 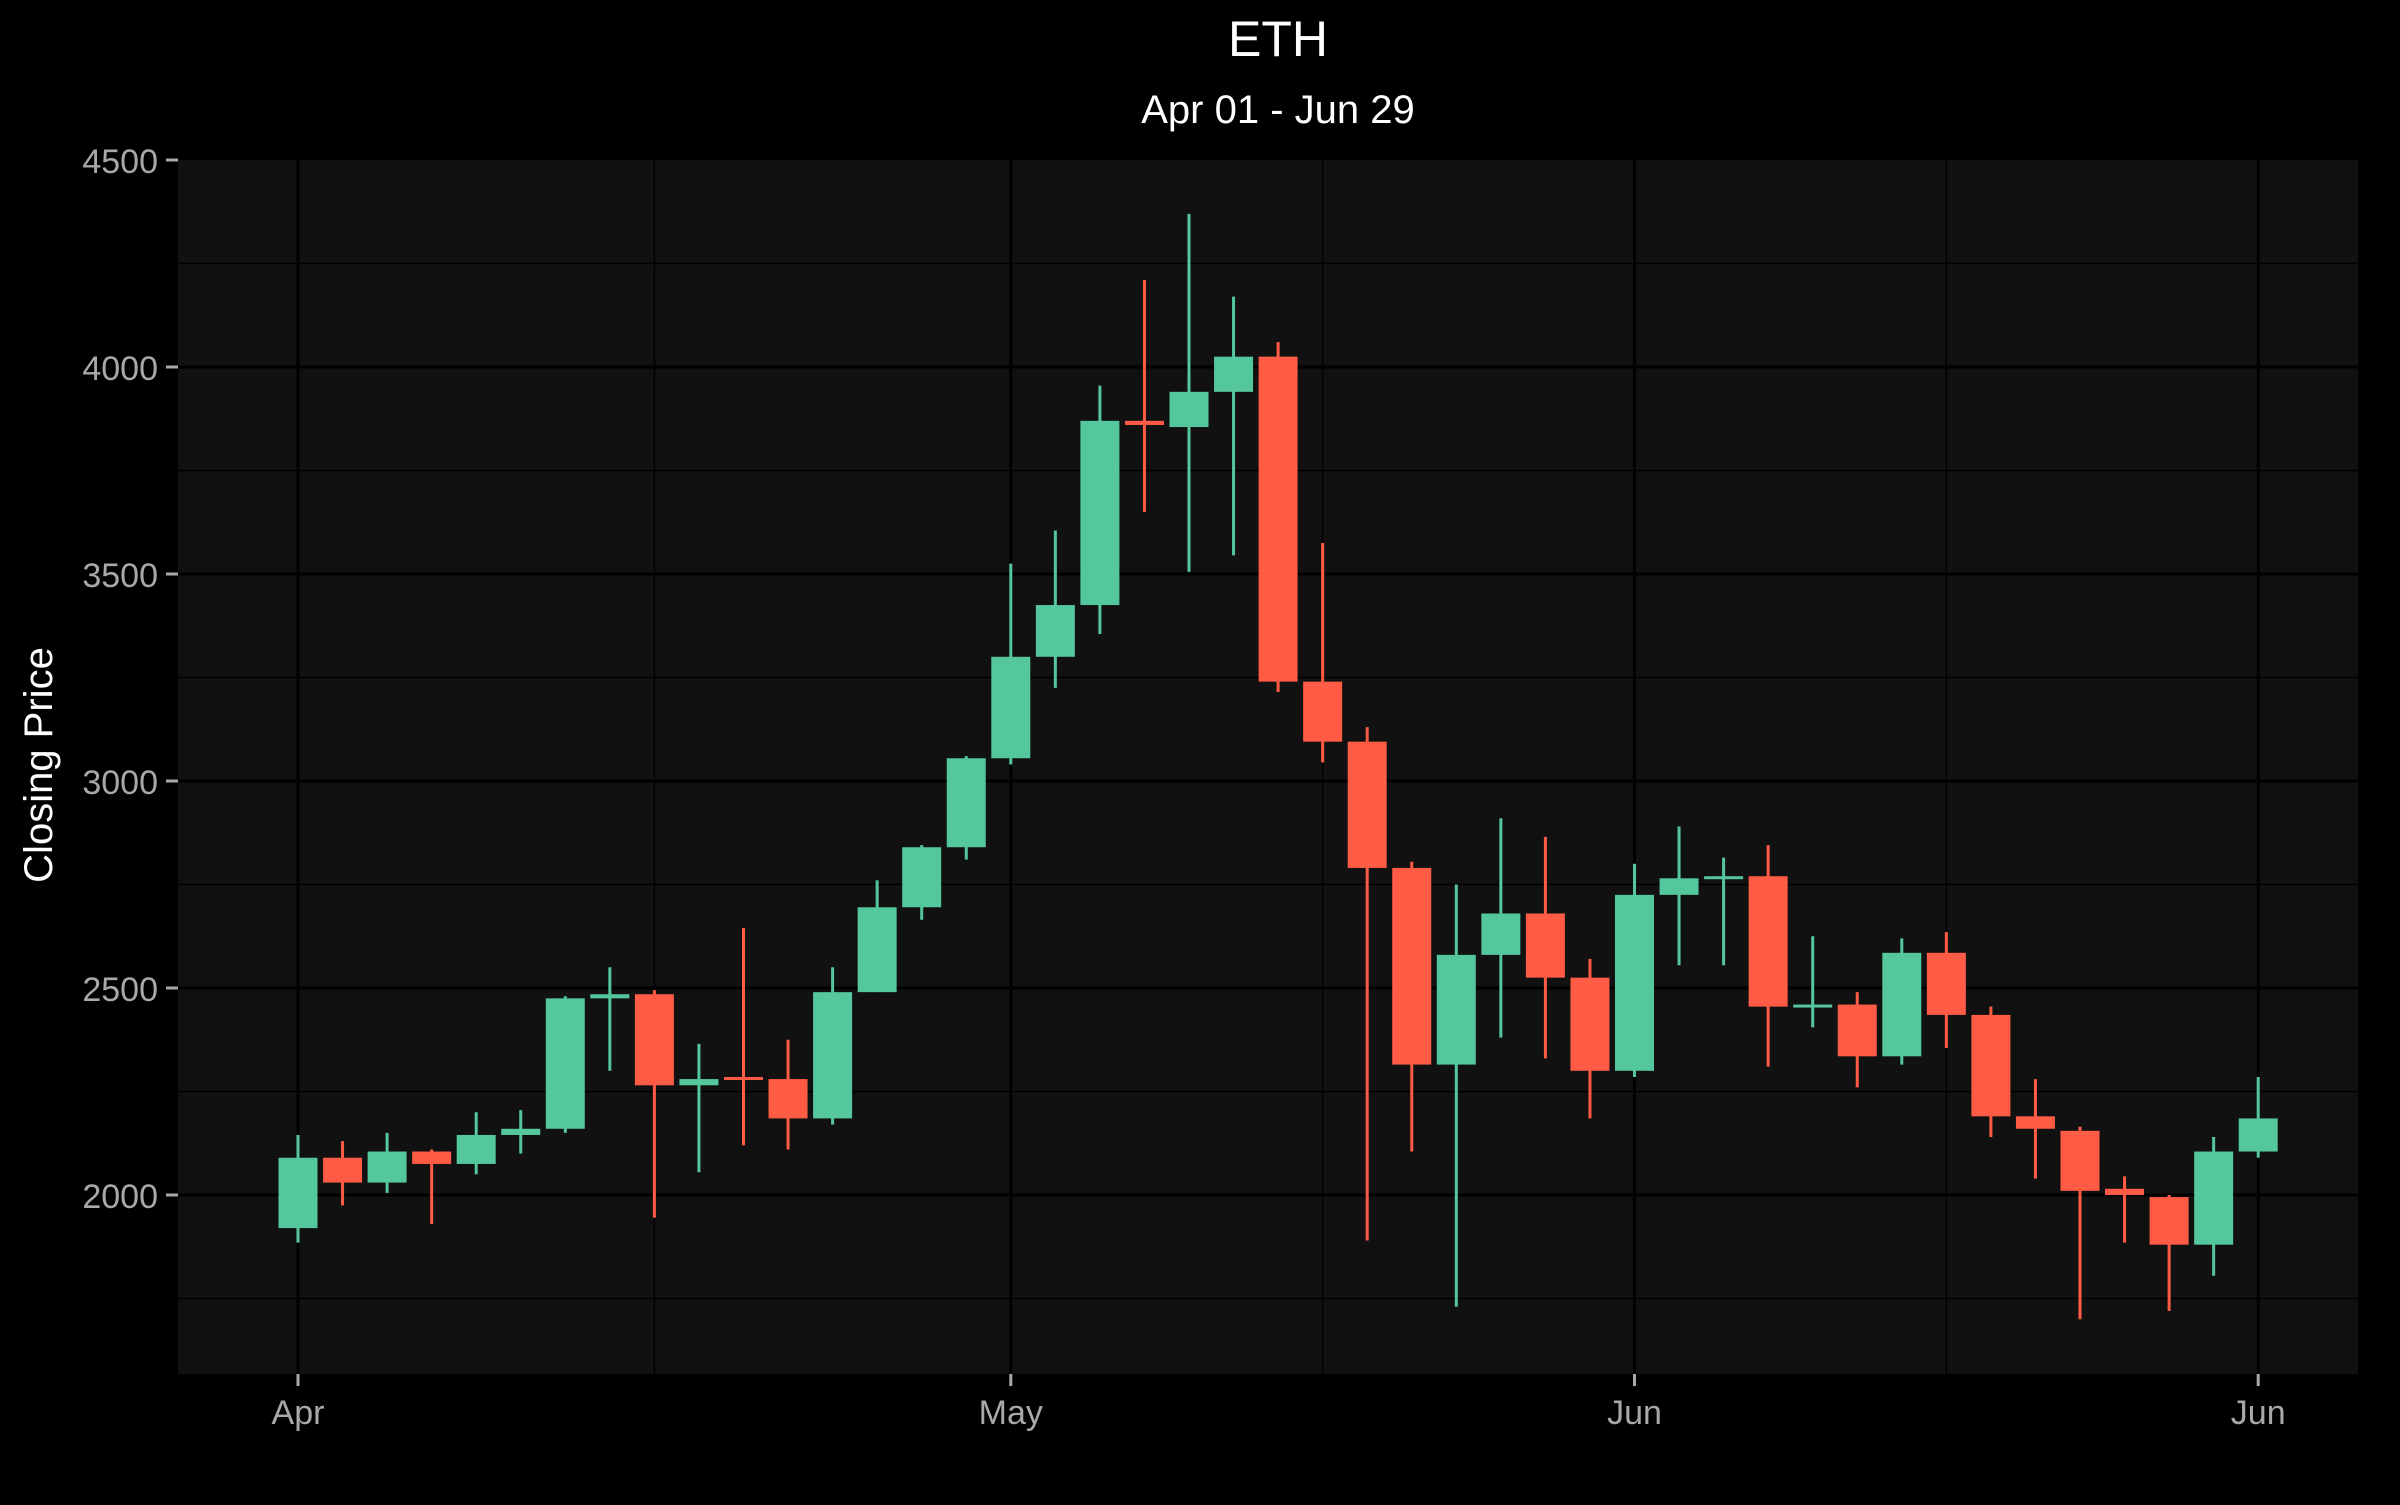 What do you see at coordinates (120, 990) in the screenshot?
I see `y-tick-label: 2500` at bounding box center [120, 990].